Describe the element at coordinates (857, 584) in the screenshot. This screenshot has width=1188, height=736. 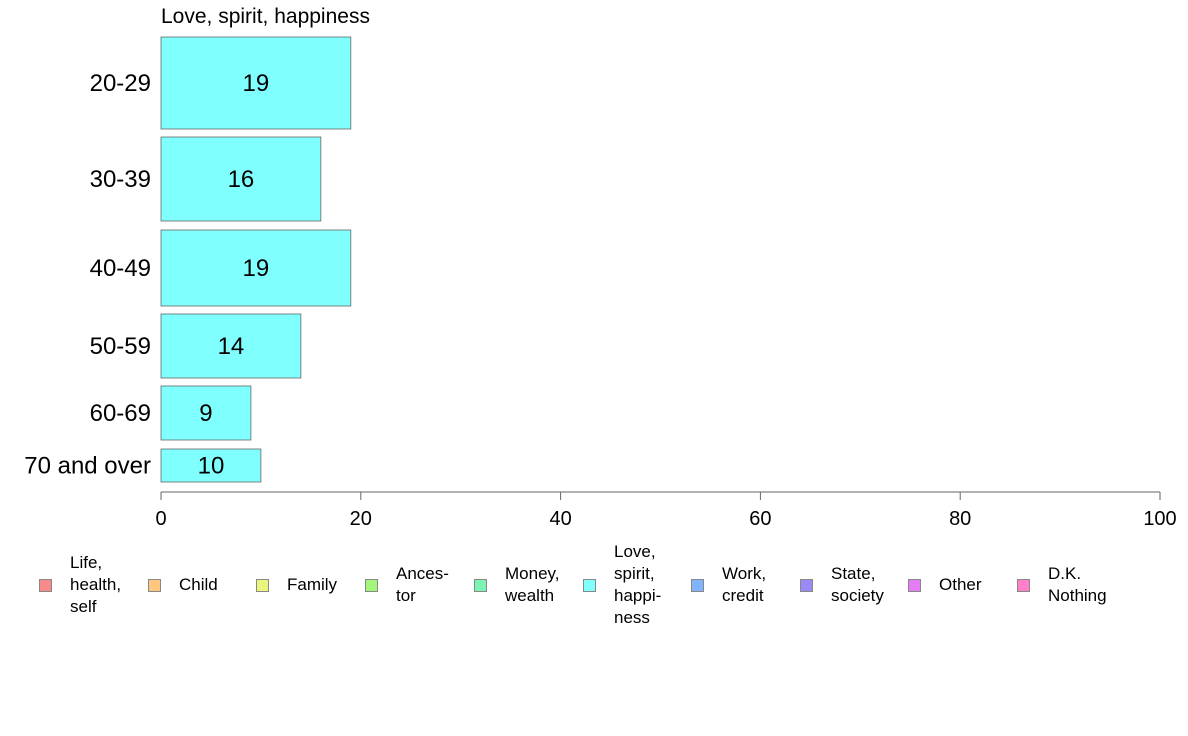
I see `legend-label: State, society` at that location.